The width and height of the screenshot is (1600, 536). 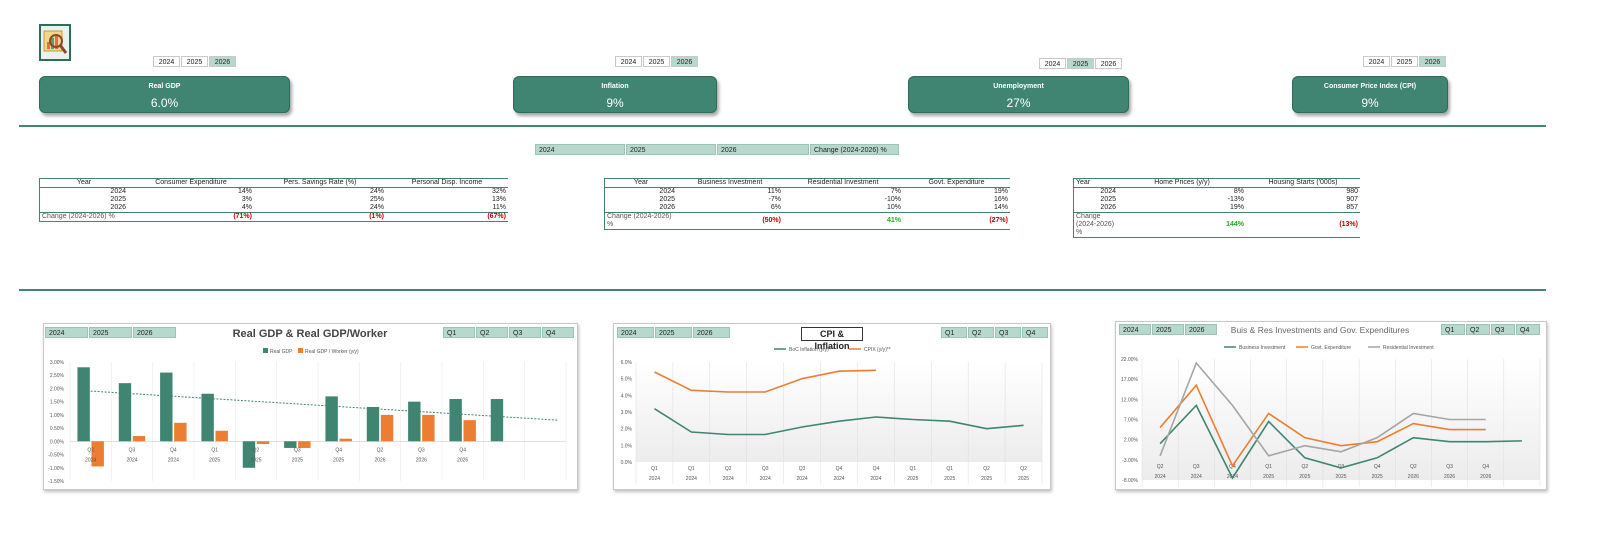 What do you see at coordinates (1217, 192) in the screenshot?
I see `table-row: 2024 8% 980` at bounding box center [1217, 192].